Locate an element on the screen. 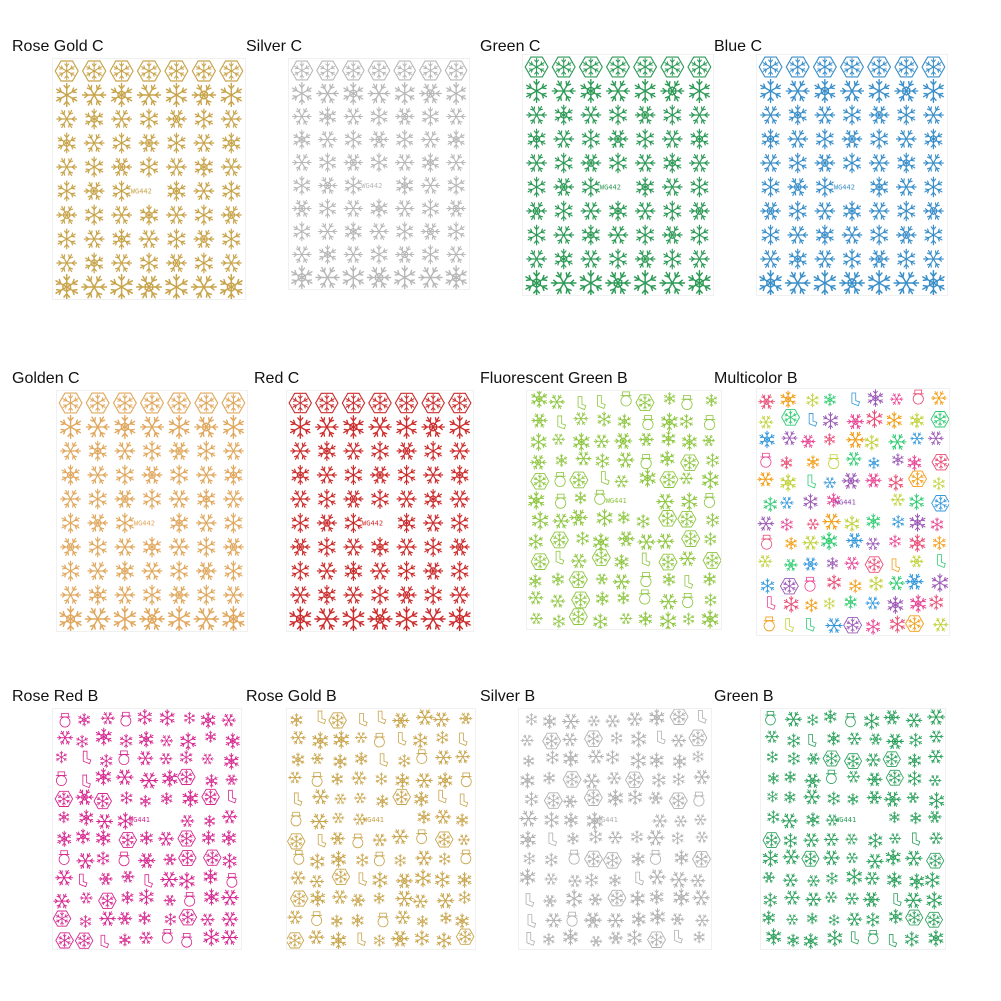 The width and height of the screenshot is (1001, 1001). snowflake-stickers-graphic: WG441 is located at coordinates (853, 829).